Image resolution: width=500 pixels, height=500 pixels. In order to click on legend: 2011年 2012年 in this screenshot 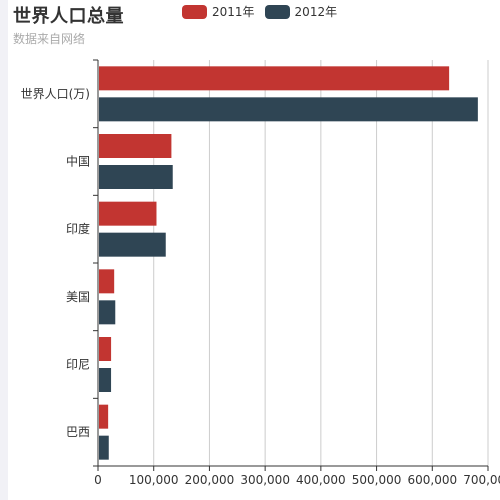, I will do `click(264, 11)`.